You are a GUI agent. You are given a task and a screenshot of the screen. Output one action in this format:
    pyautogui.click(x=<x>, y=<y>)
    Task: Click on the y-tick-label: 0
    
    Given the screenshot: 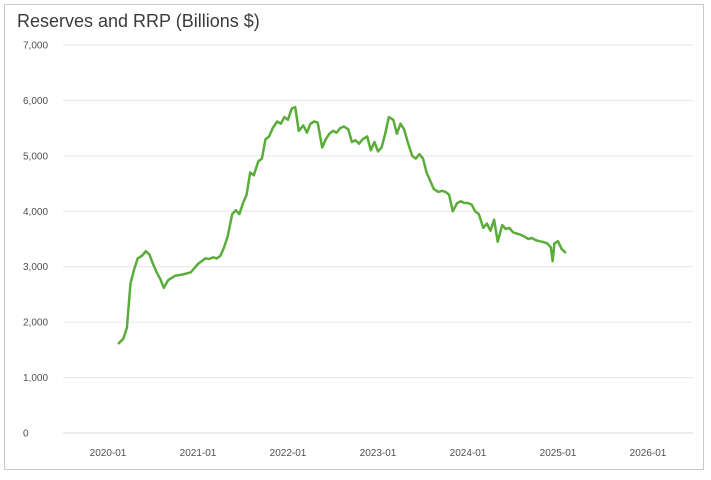 What is the action you would take?
    pyautogui.click(x=26, y=434)
    